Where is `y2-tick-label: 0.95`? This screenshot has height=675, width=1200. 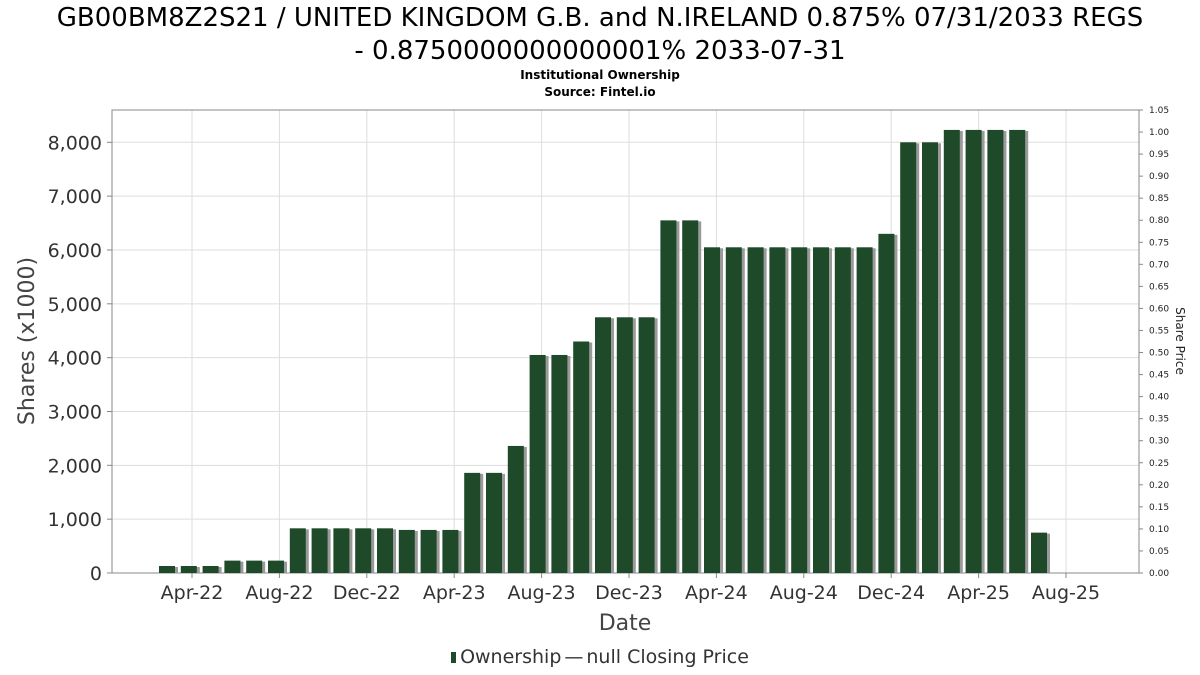
y2-tick-label: 0.95 is located at coordinates (1159, 155).